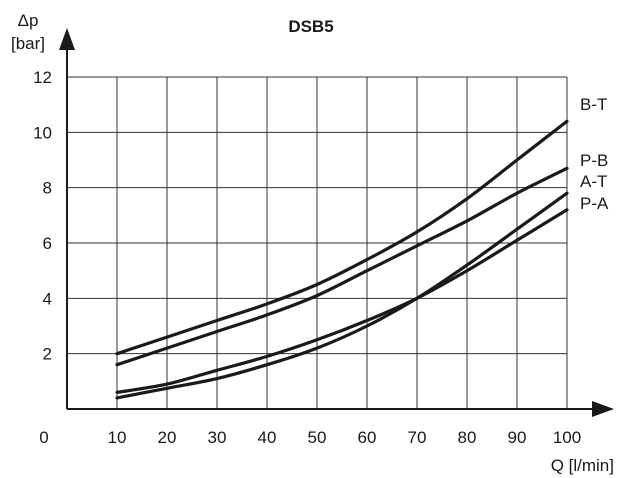 Image resolution: width=619 pixels, height=478 pixels. What do you see at coordinates (28, 20) in the screenshot?
I see `y-axis-symbol: Δp` at bounding box center [28, 20].